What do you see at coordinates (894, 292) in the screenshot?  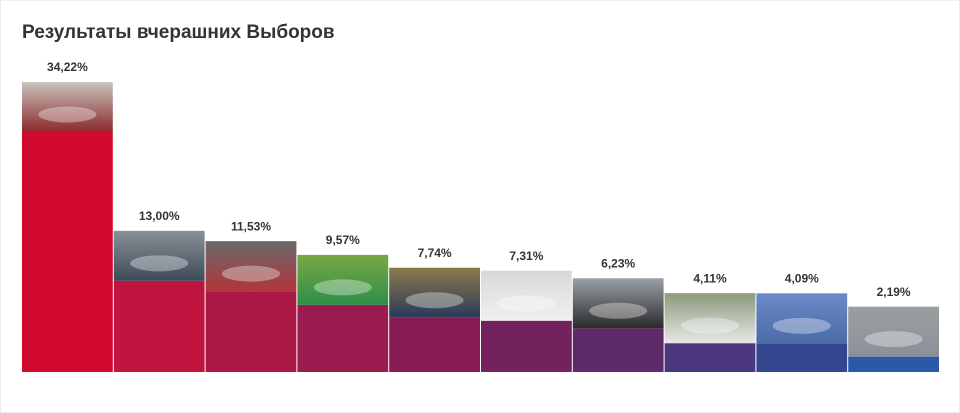 I see `value-label: 2,19%` at bounding box center [894, 292].